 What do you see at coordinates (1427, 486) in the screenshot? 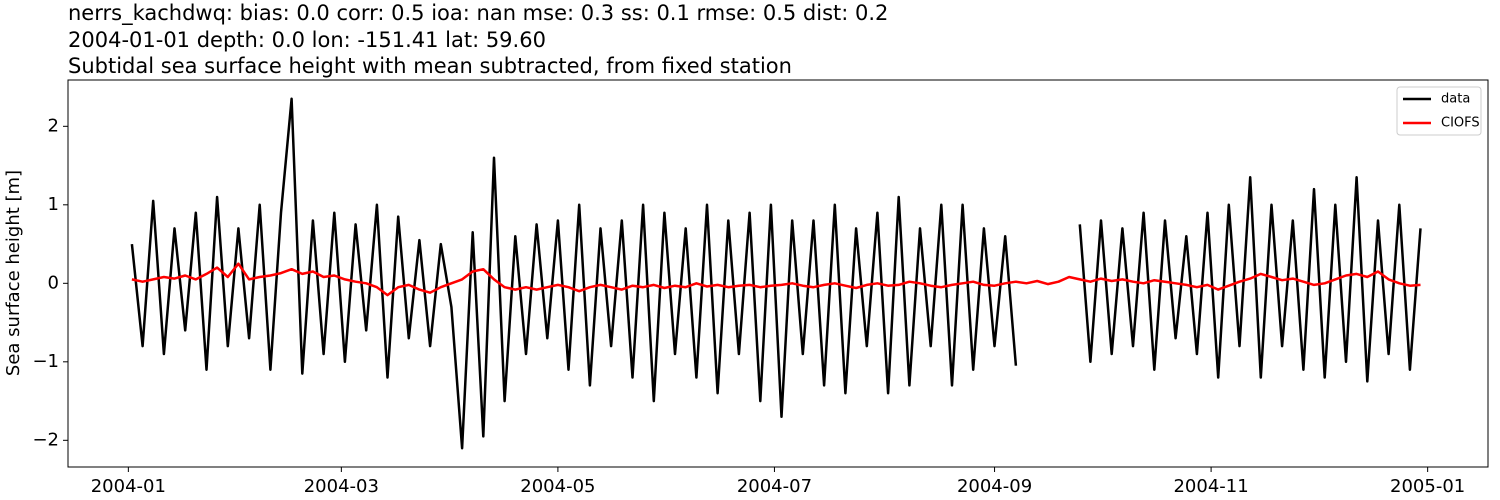
I see `x-tick-label: 2005-01` at bounding box center [1427, 486].